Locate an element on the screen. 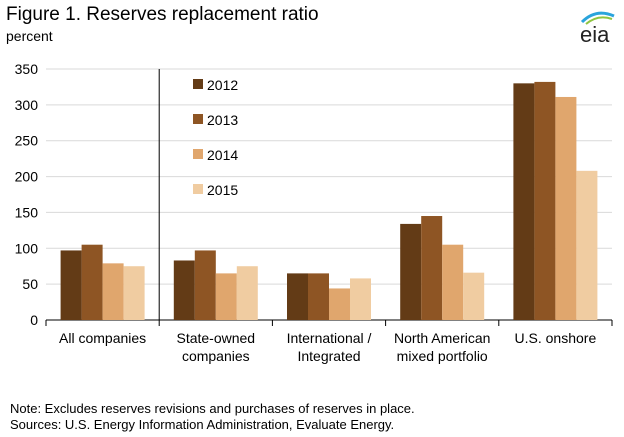 This screenshot has width=624, height=437. x-category-label: International / is located at coordinates (329, 338).